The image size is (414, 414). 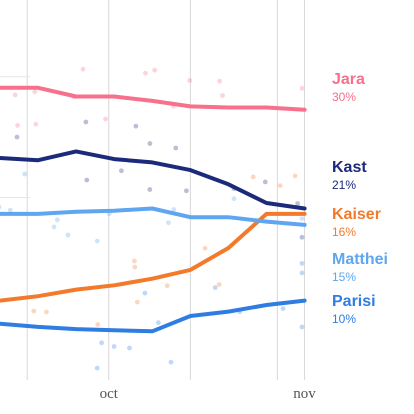 What do you see at coordinates (344, 185) in the screenshot?
I see `series-value-kast: 21%` at bounding box center [344, 185].